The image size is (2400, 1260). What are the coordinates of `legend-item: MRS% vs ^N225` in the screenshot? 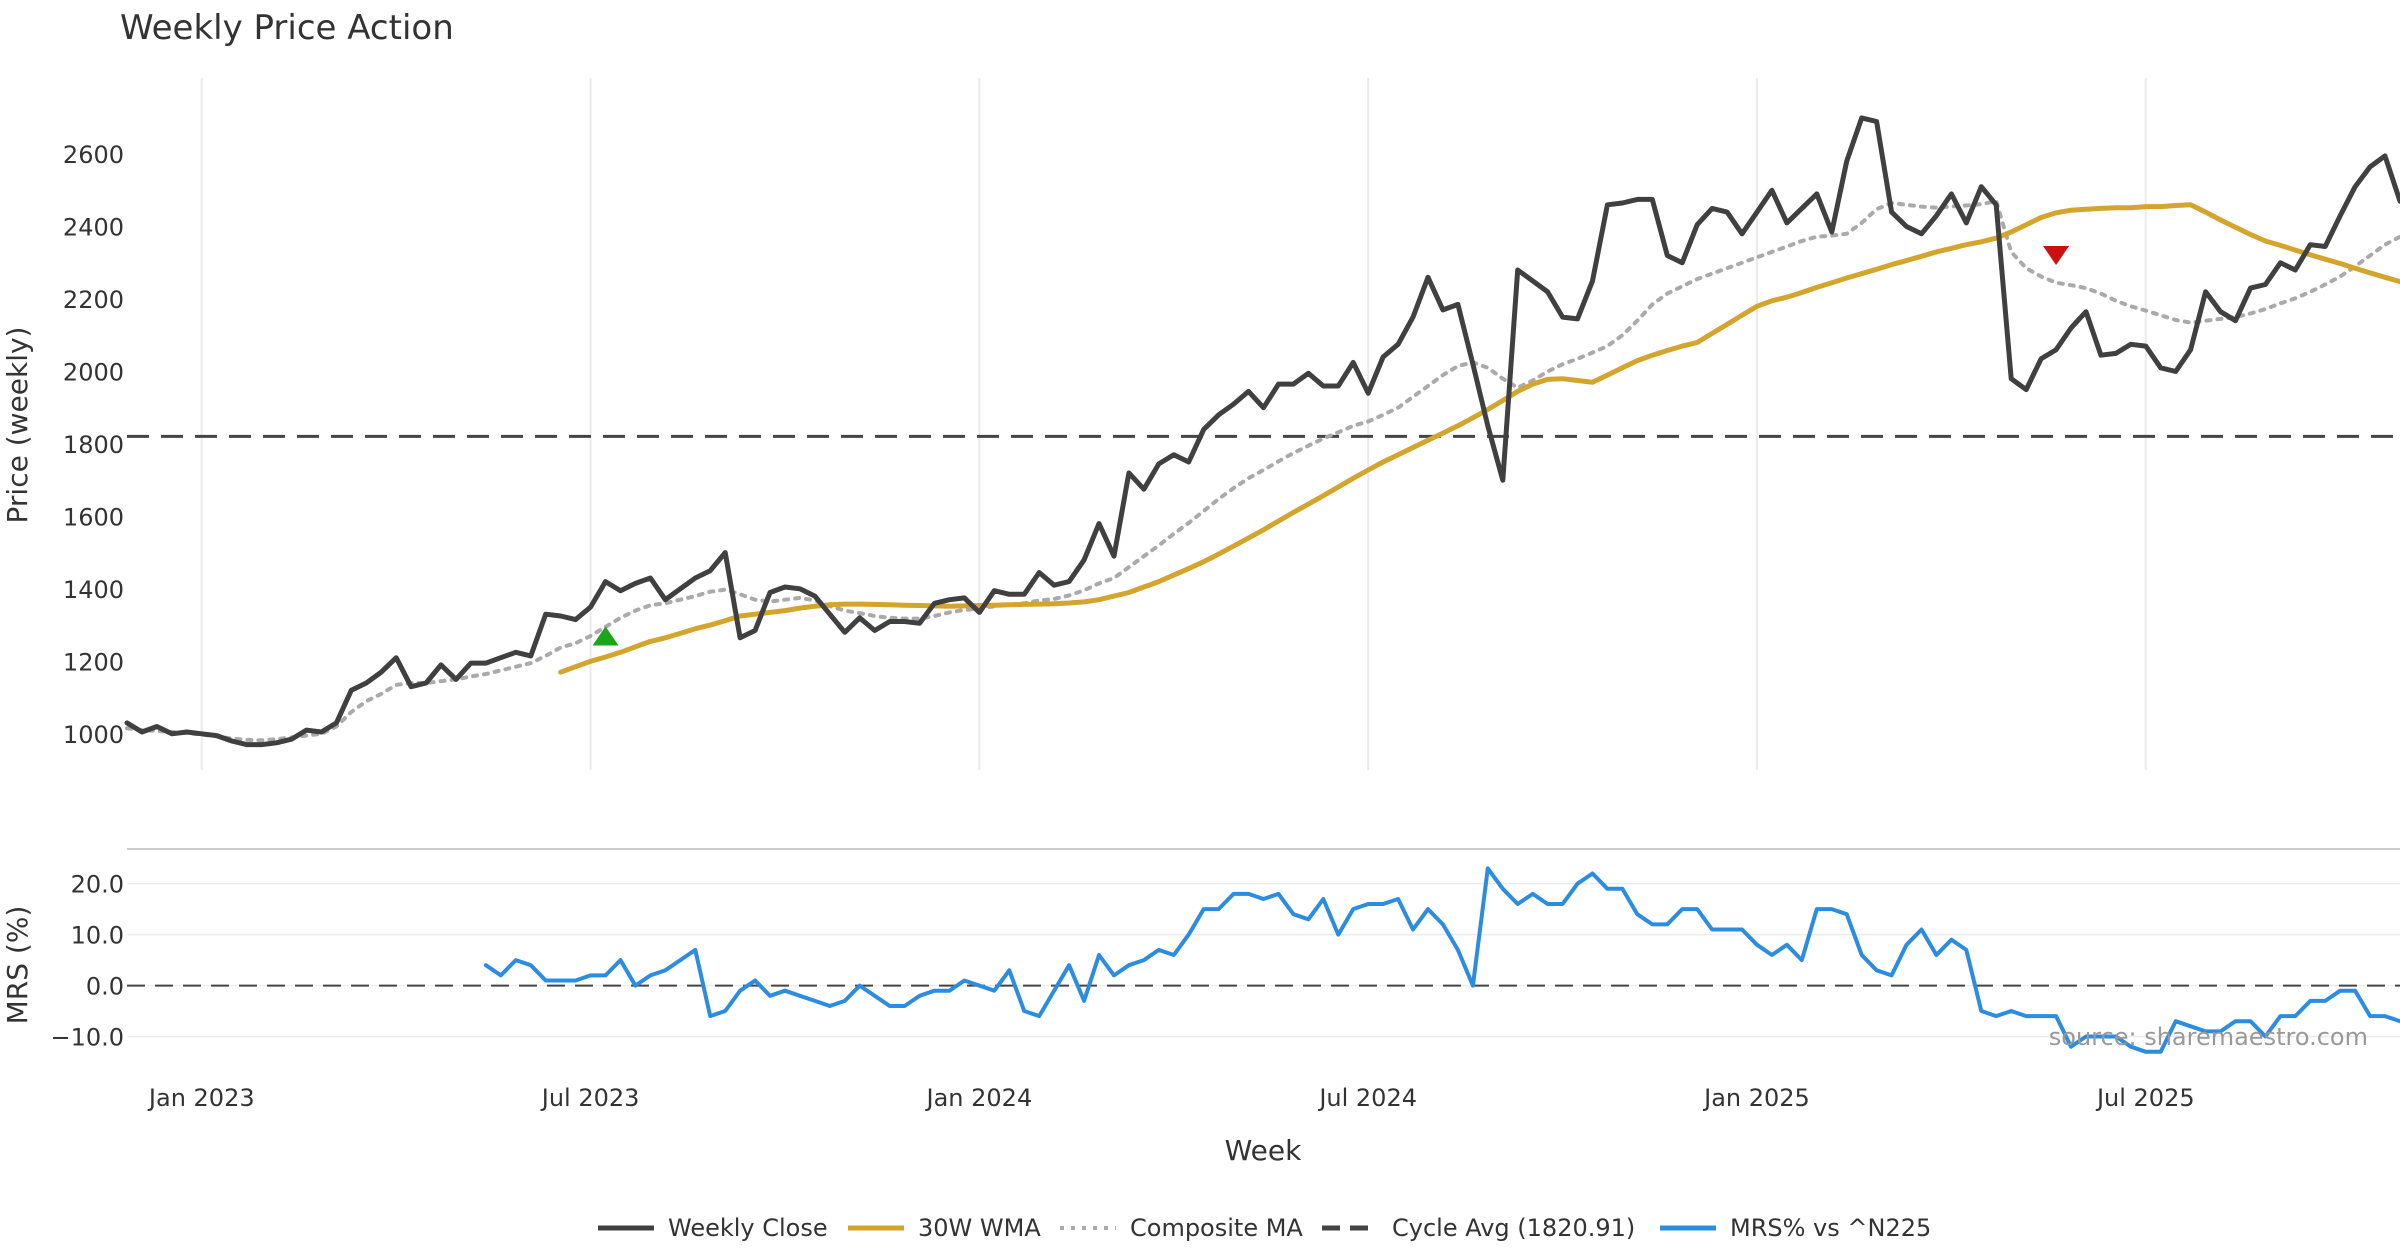 It's located at (1794, 1228).